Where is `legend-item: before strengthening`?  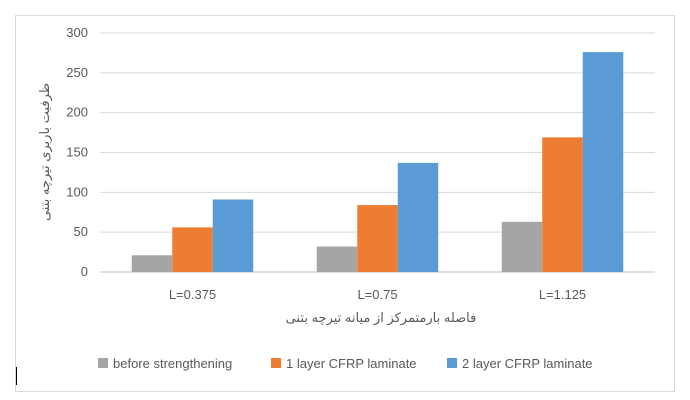
legend-item: before strengthening is located at coordinates (165, 363).